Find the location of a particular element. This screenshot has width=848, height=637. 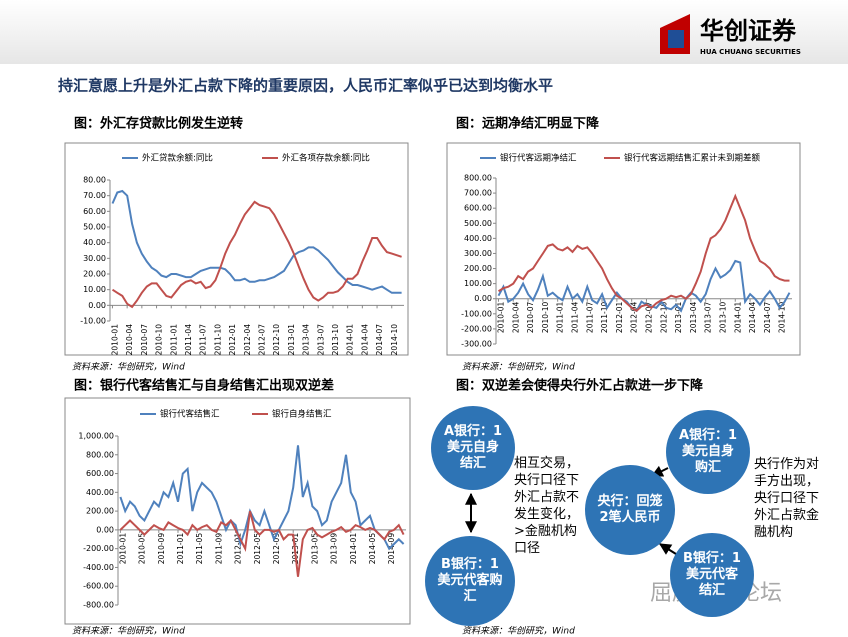

diagram-note: 央行作为对手方出现，央行口径下外汇占款金融机构 is located at coordinates (787, 498).